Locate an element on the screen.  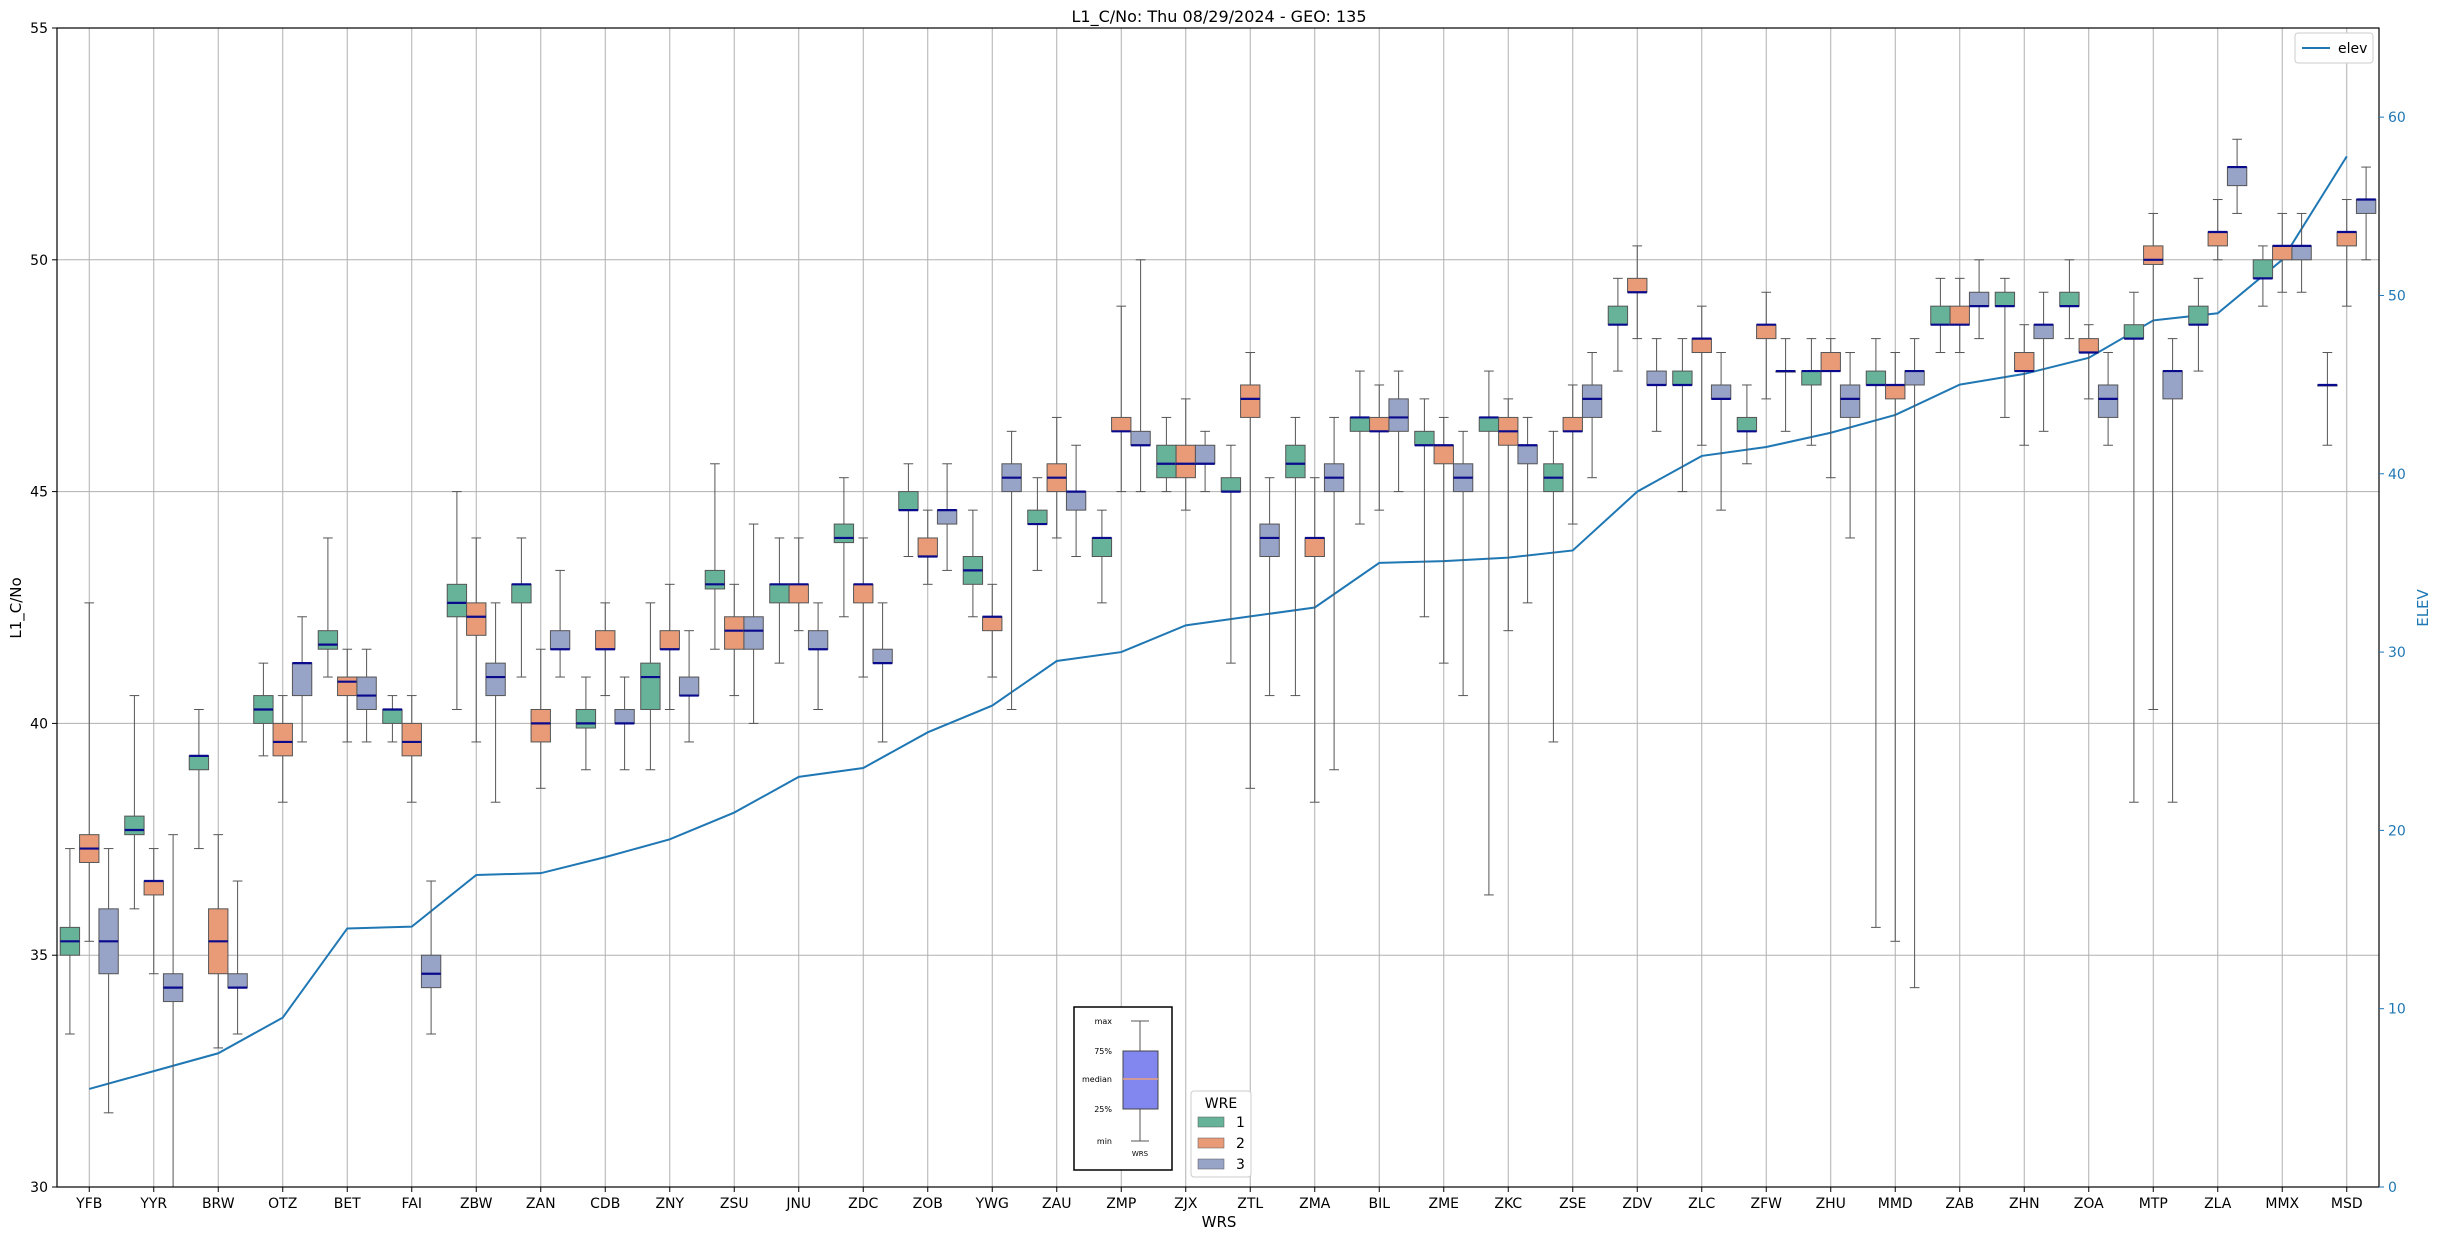
x-tick-label: ZJX is located at coordinates (1186, 1204).